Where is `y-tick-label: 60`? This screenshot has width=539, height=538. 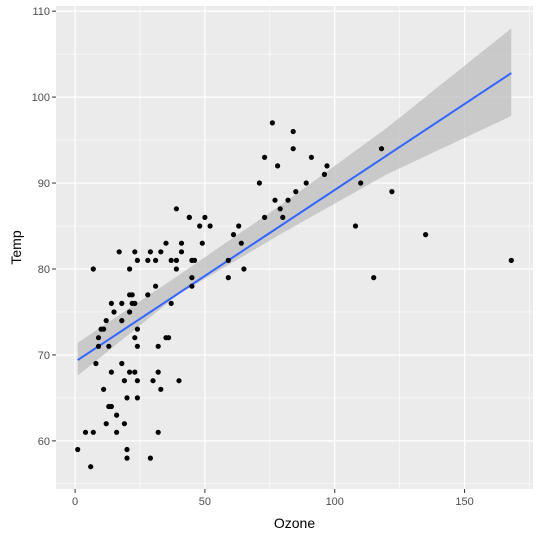
y-tick-label: 60 is located at coordinates (44, 442).